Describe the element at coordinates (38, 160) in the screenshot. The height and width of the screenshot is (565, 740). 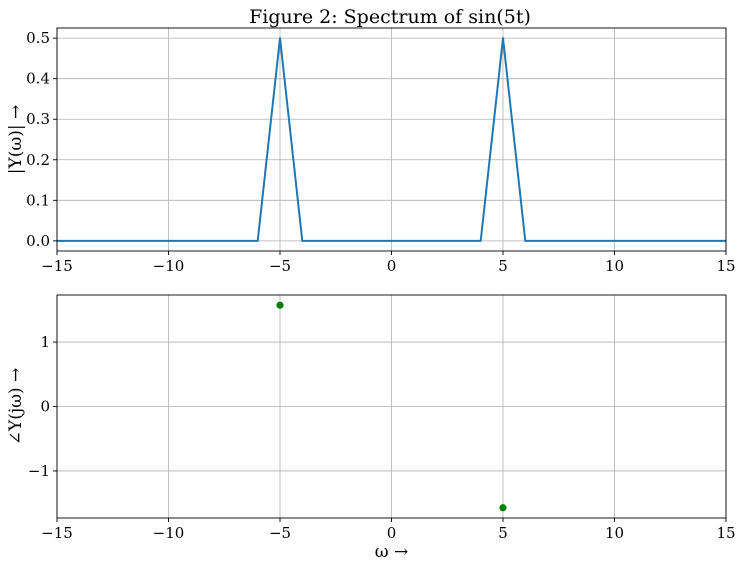
I see `y-tick-label: 0.2` at that location.